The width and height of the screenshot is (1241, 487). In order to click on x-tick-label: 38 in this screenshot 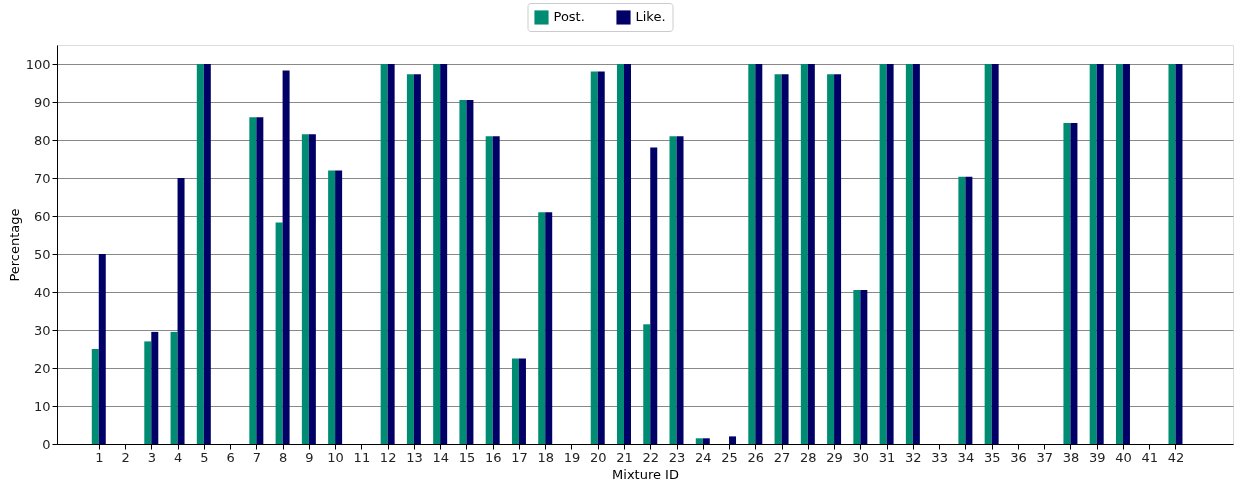, I will do `click(1071, 457)`.